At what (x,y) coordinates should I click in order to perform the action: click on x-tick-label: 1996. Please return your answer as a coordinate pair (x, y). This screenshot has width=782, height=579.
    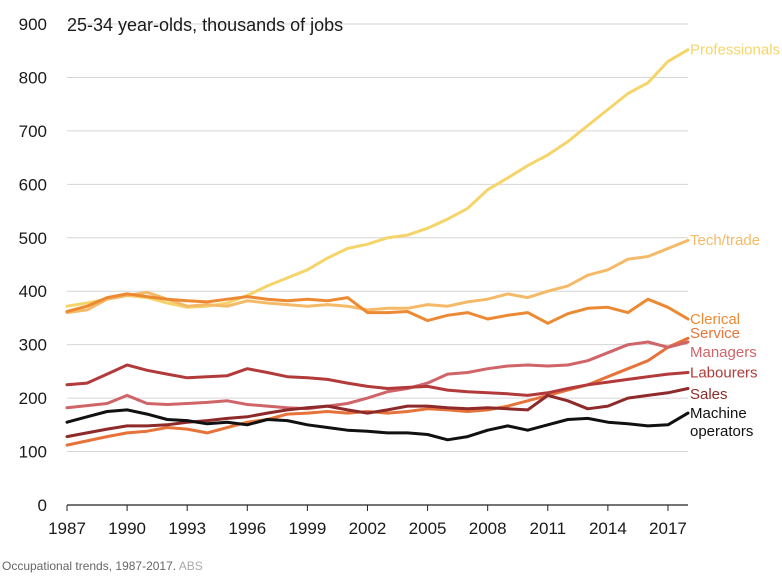
    Looking at the image, I should click on (247, 528).